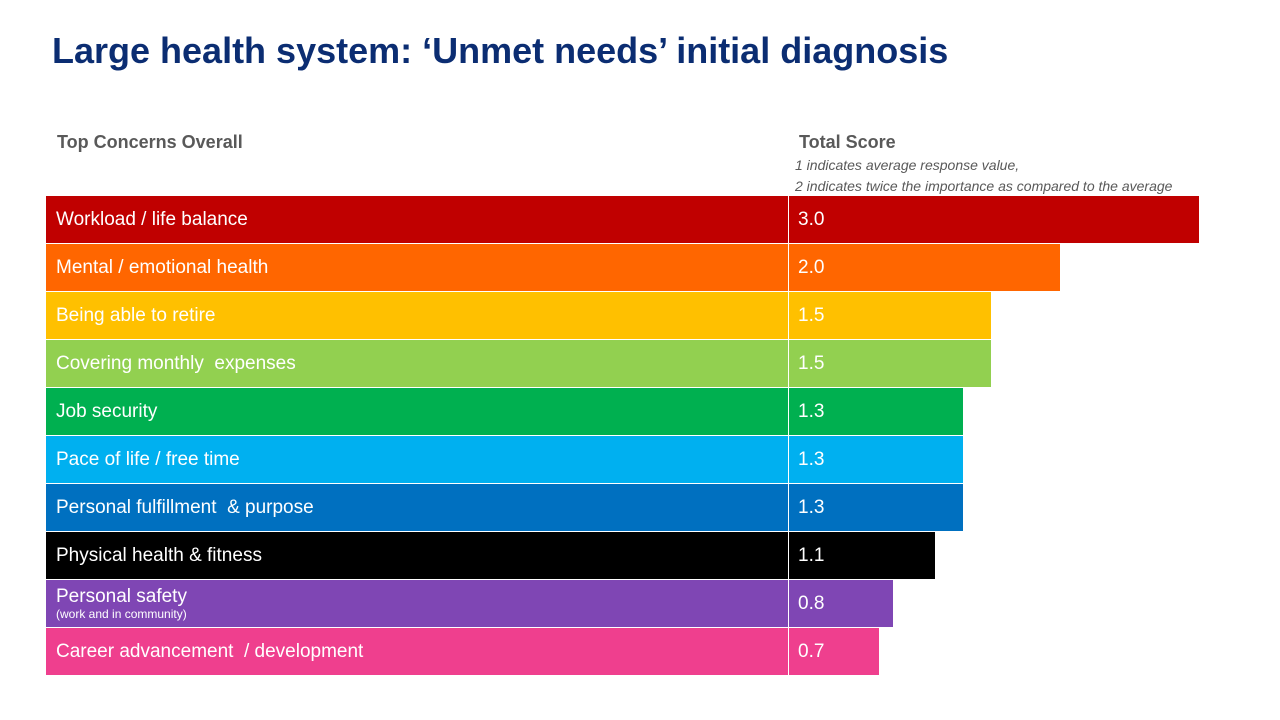  What do you see at coordinates (150, 142) in the screenshot?
I see `concerns-column-header: Top Concerns Overall` at bounding box center [150, 142].